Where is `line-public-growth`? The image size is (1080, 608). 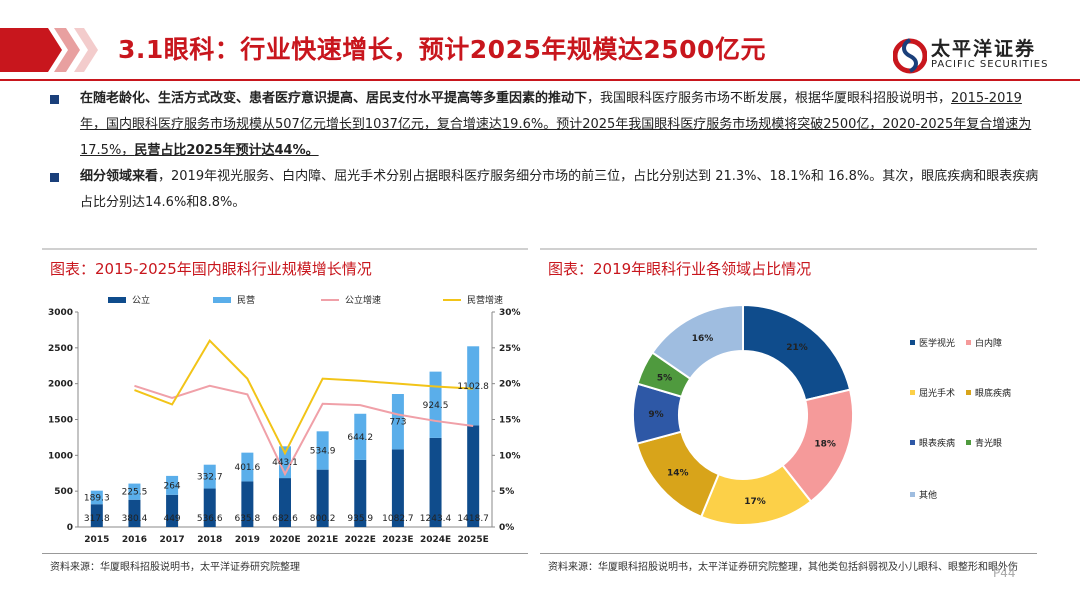
line-public-growth is located at coordinates (304, 430).